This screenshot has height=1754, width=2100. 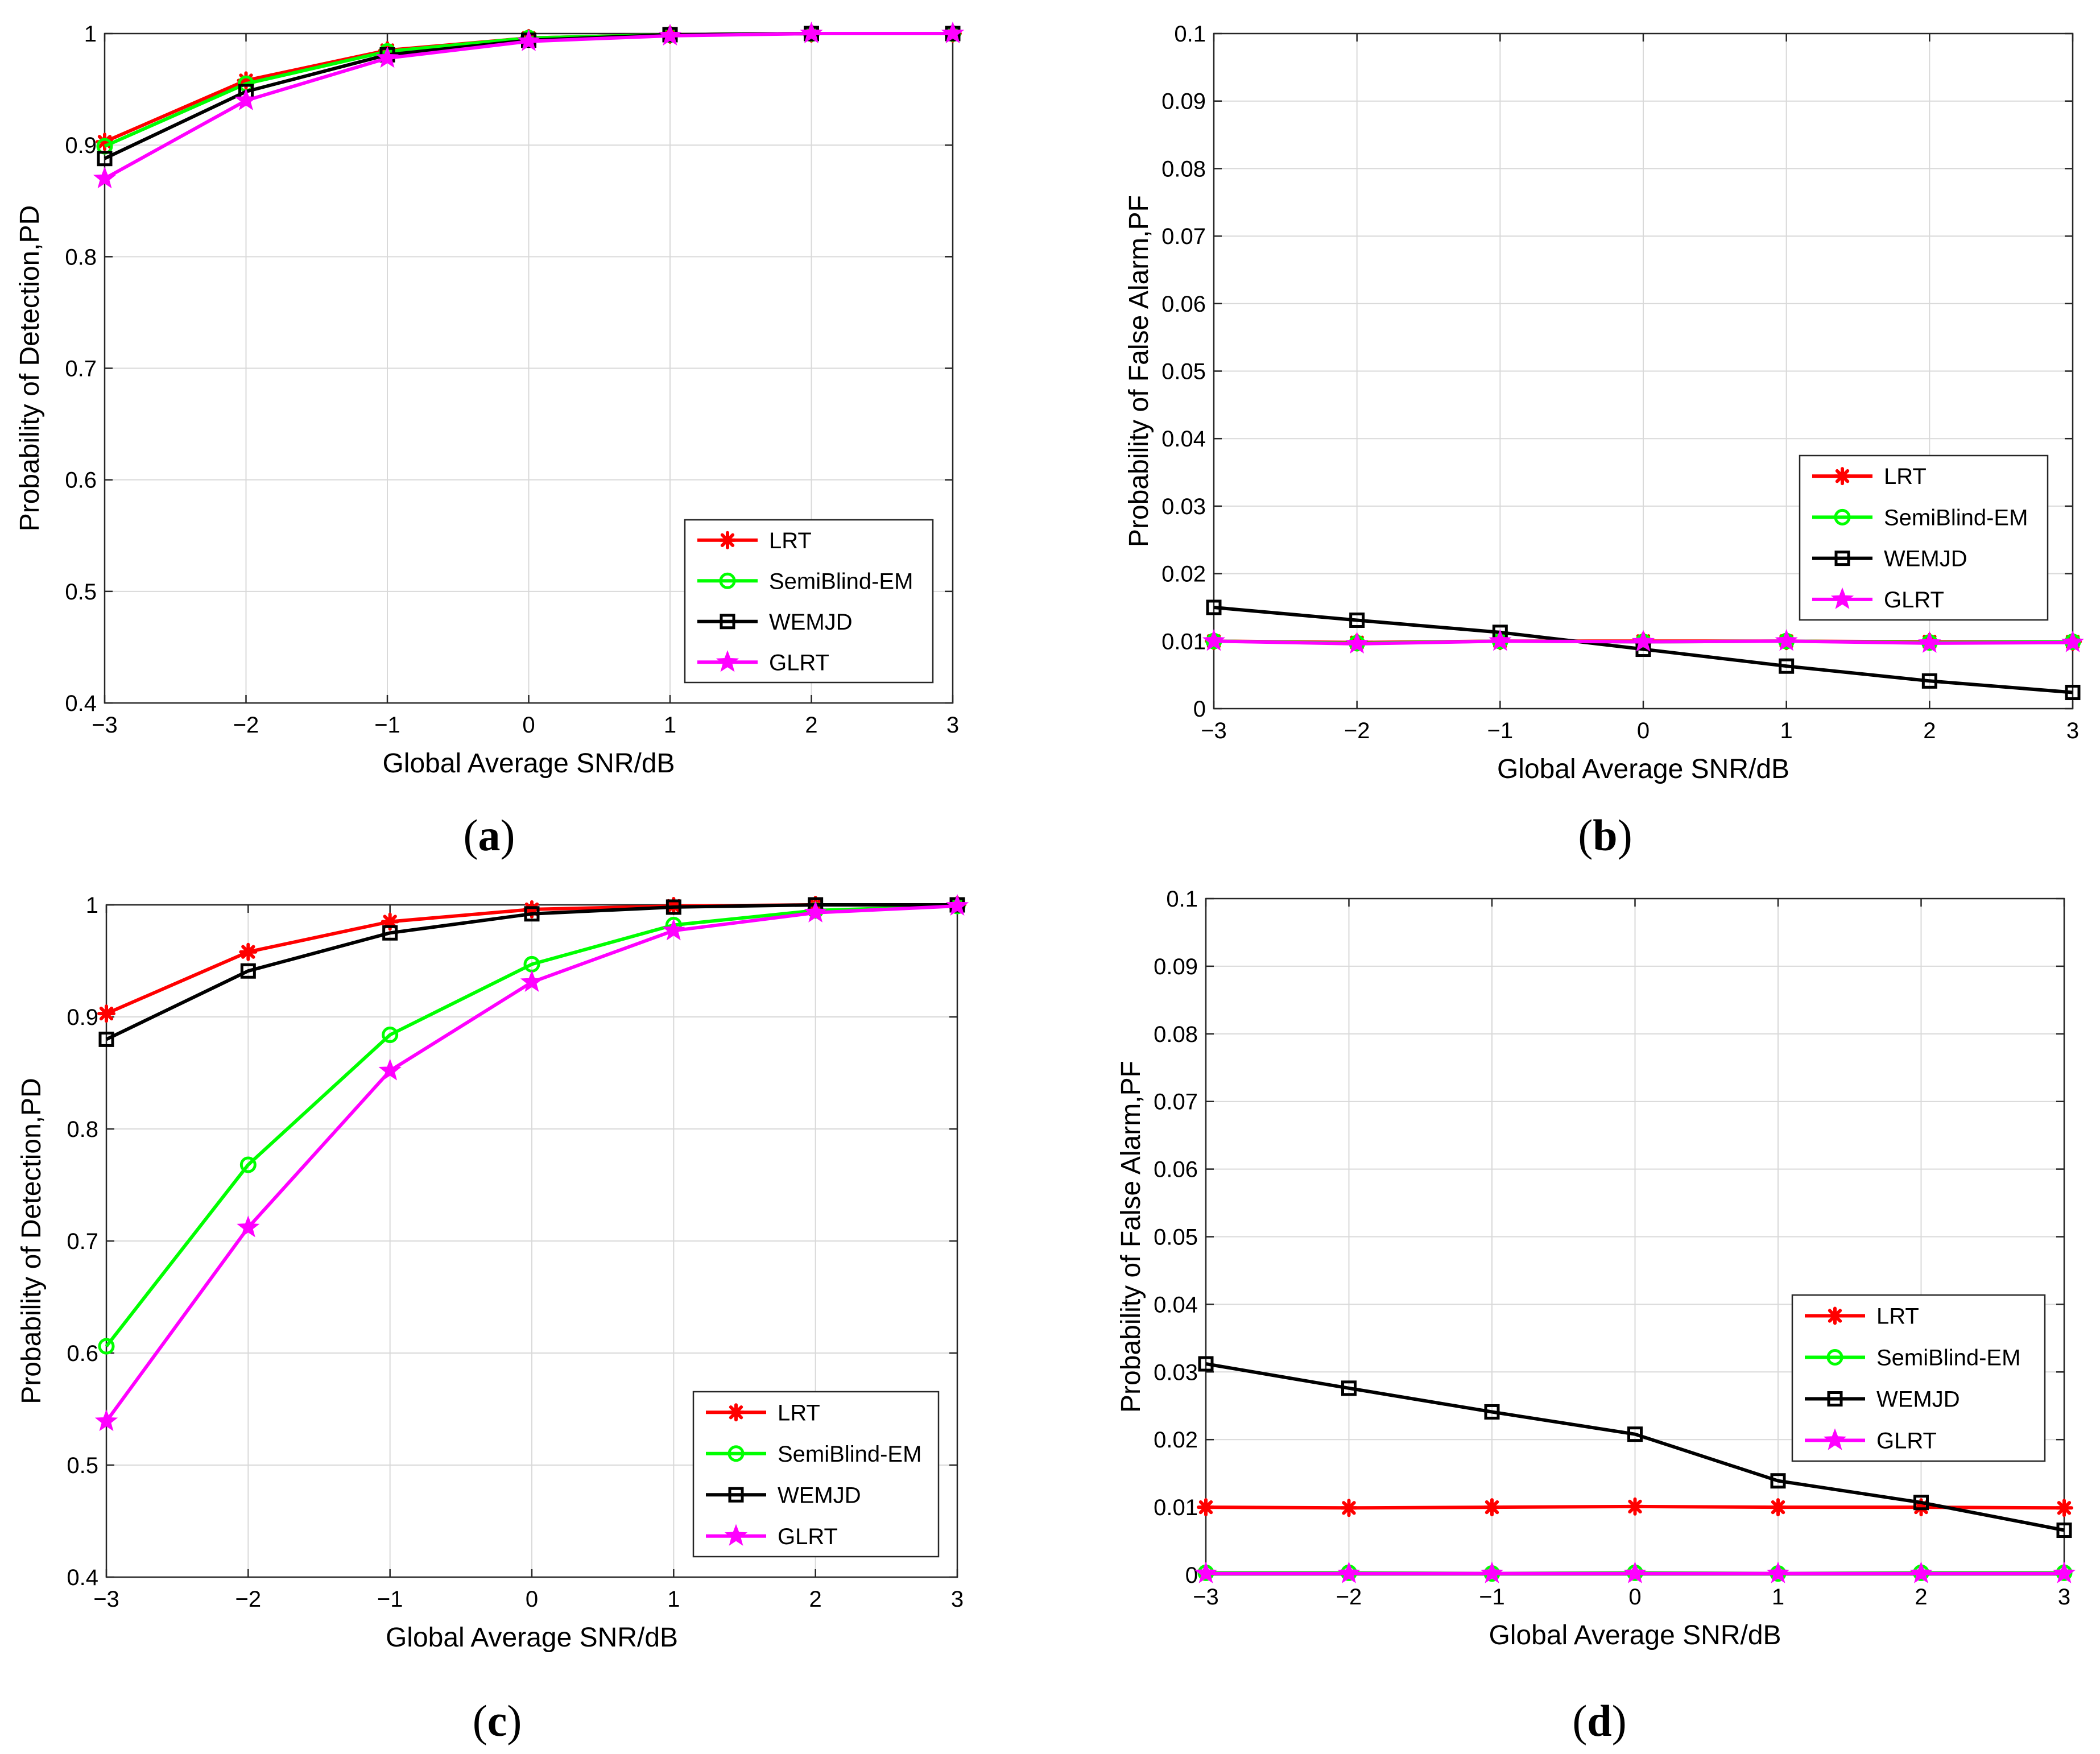 What do you see at coordinates (497, 1720) in the screenshot?
I see `panel-c-caption: (c)` at bounding box center [497, 1720].